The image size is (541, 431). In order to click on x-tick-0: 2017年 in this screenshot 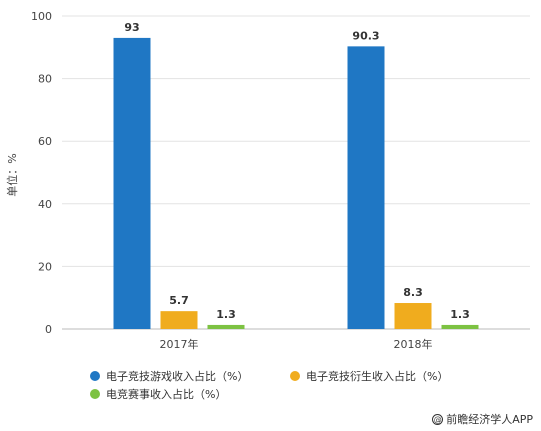, I will do `click(179, 344)`.